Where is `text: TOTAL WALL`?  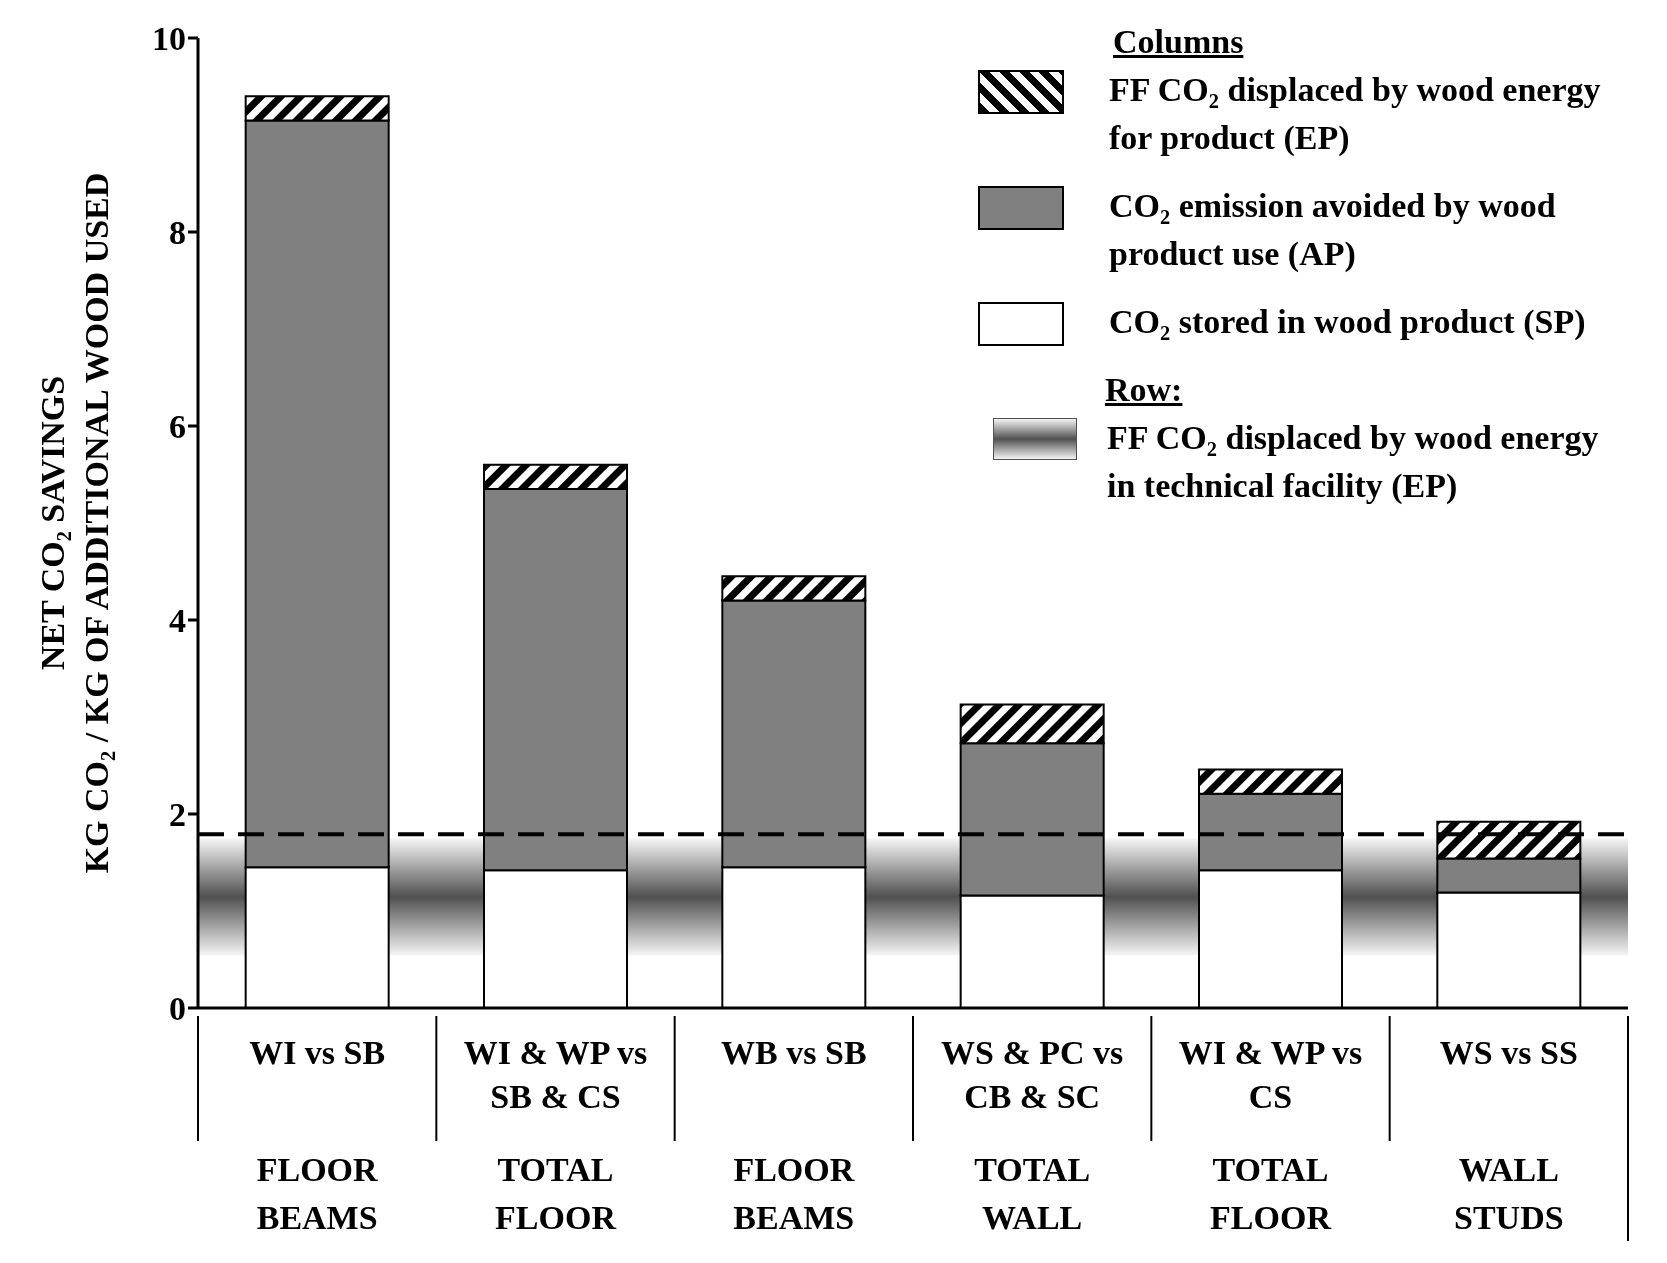 text: TOTAL WALL is located at coordinates (1032, 1193).